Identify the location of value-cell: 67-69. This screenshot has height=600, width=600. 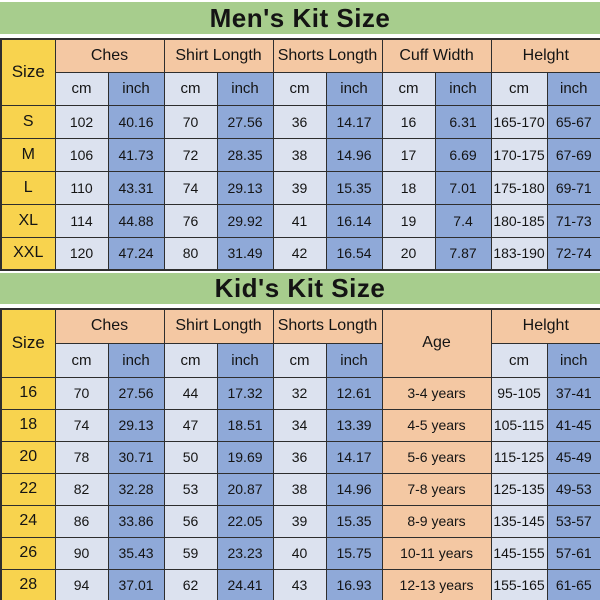
(573, 154).